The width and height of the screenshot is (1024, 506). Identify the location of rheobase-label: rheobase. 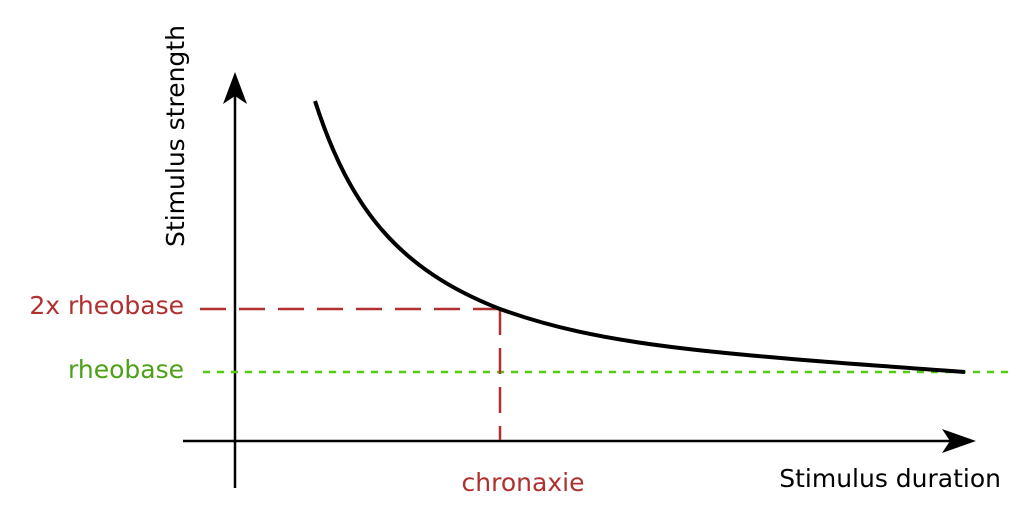
(126, 369).